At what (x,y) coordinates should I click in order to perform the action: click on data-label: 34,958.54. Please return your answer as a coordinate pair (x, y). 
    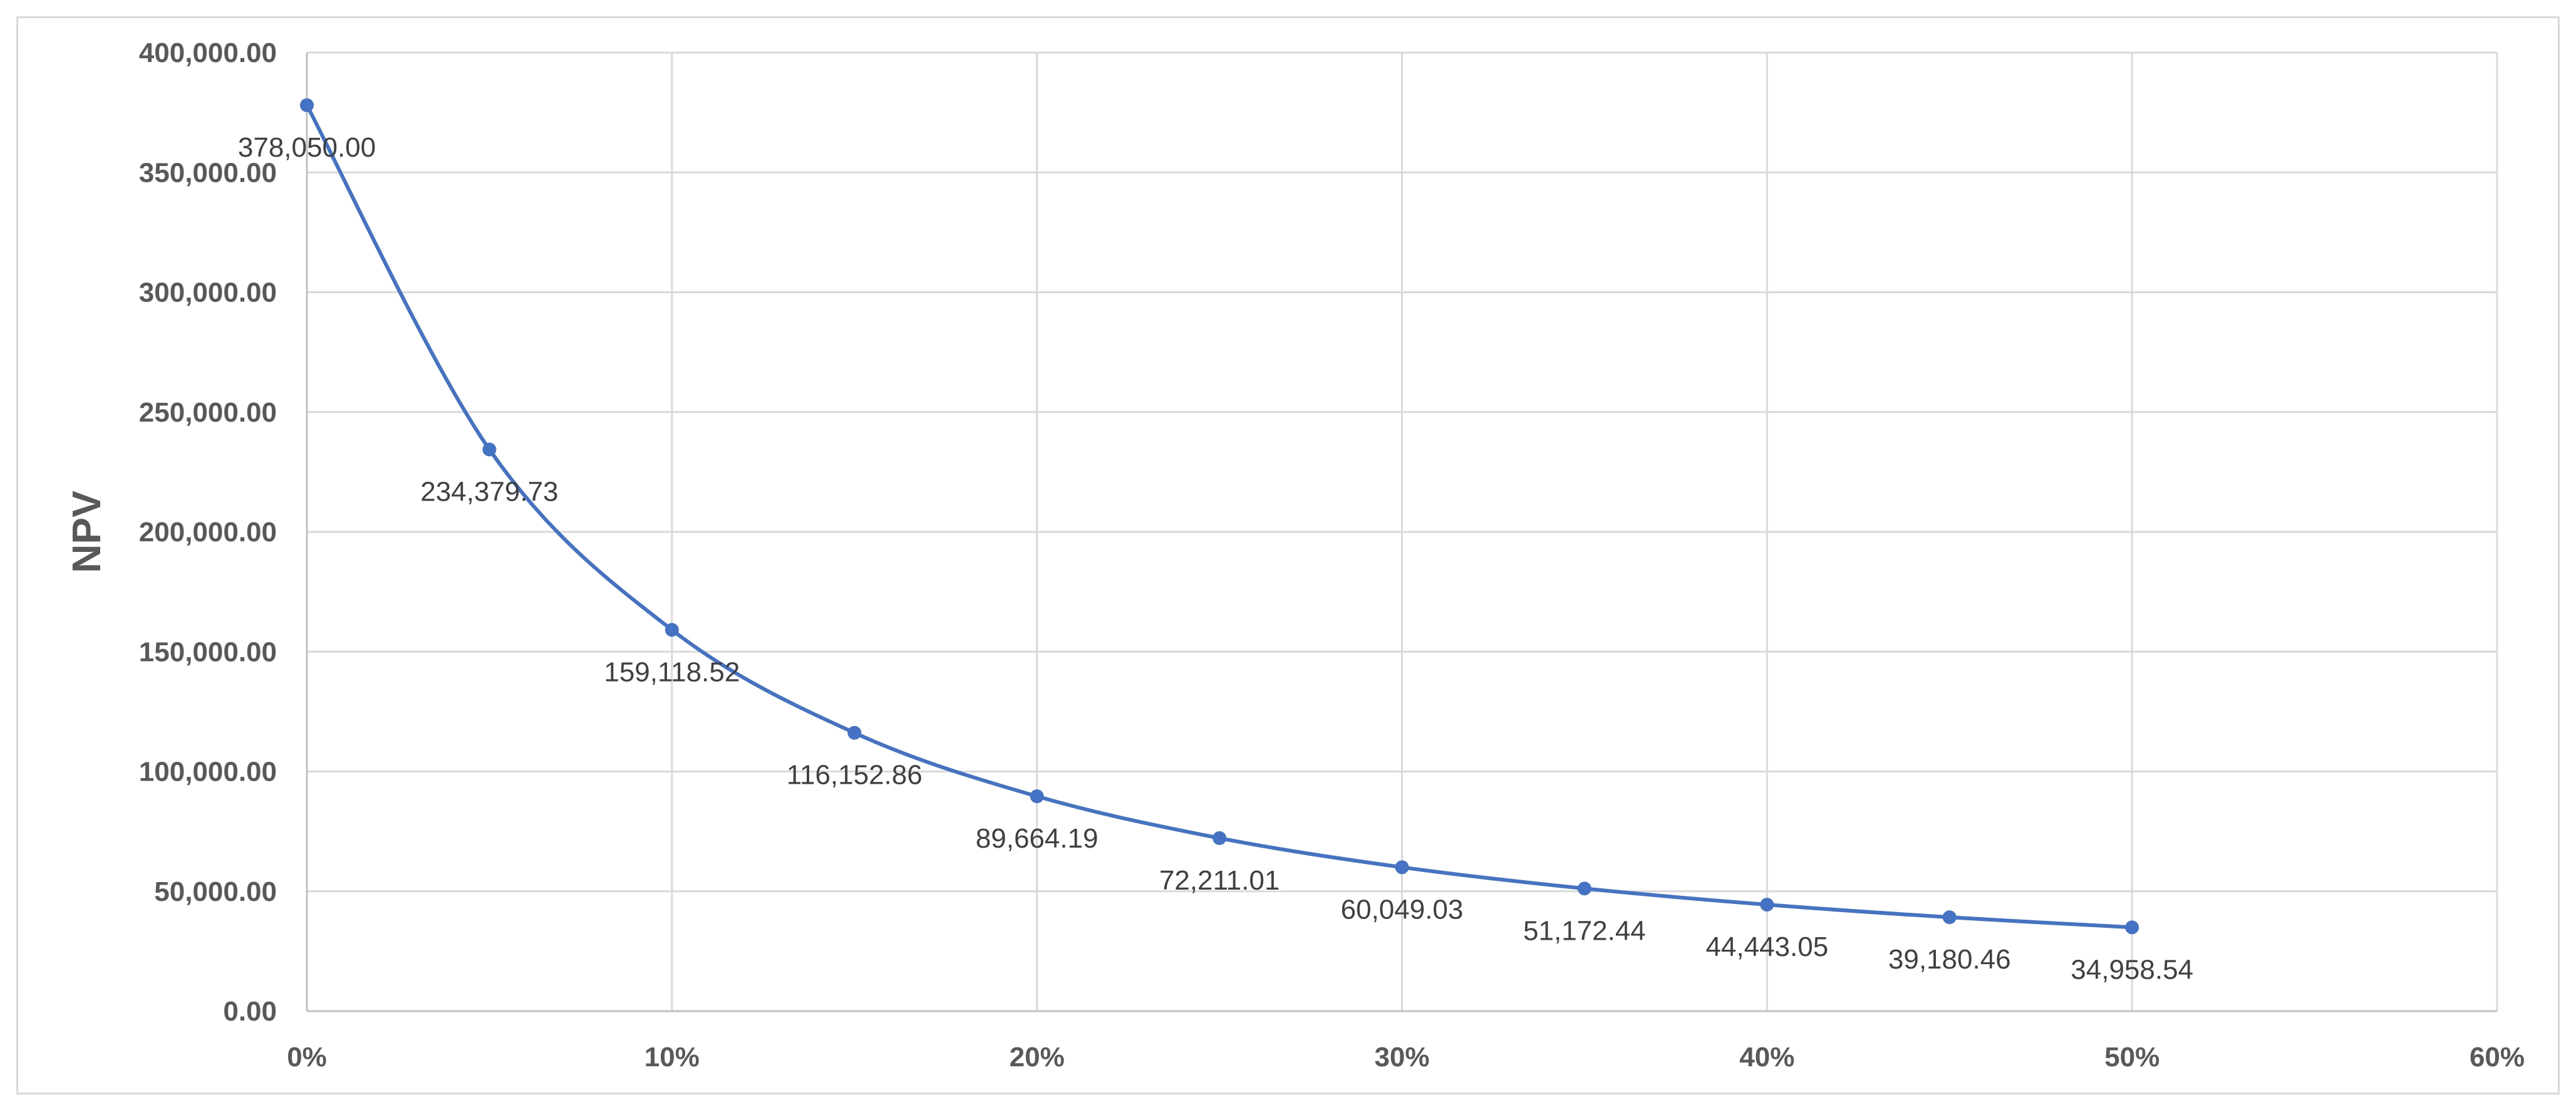
    Looking at the image, I should click on (2132, 969).